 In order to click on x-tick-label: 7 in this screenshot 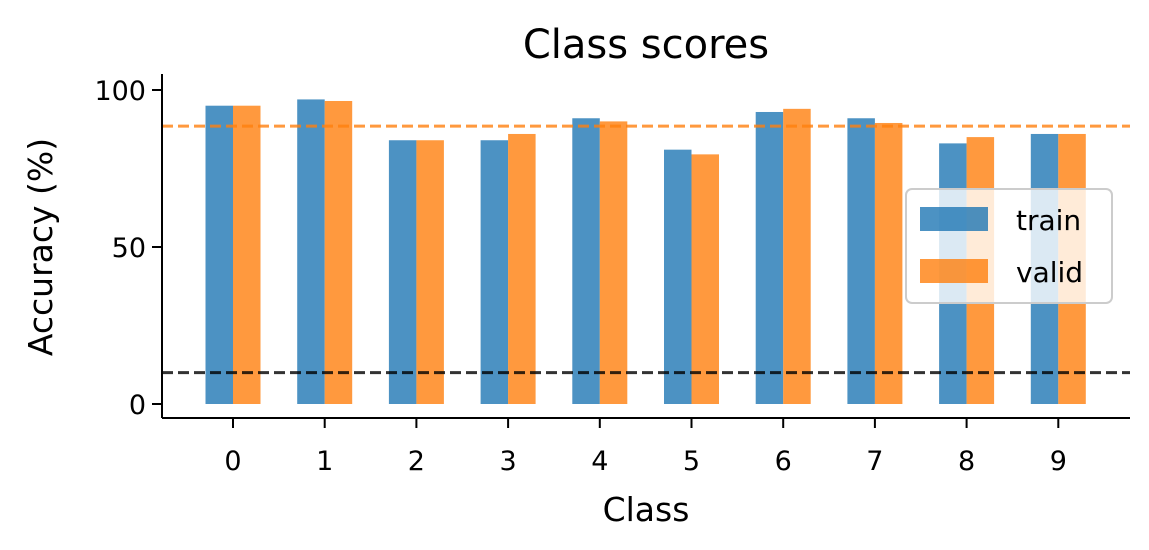, I will do `click(874, 461)`.